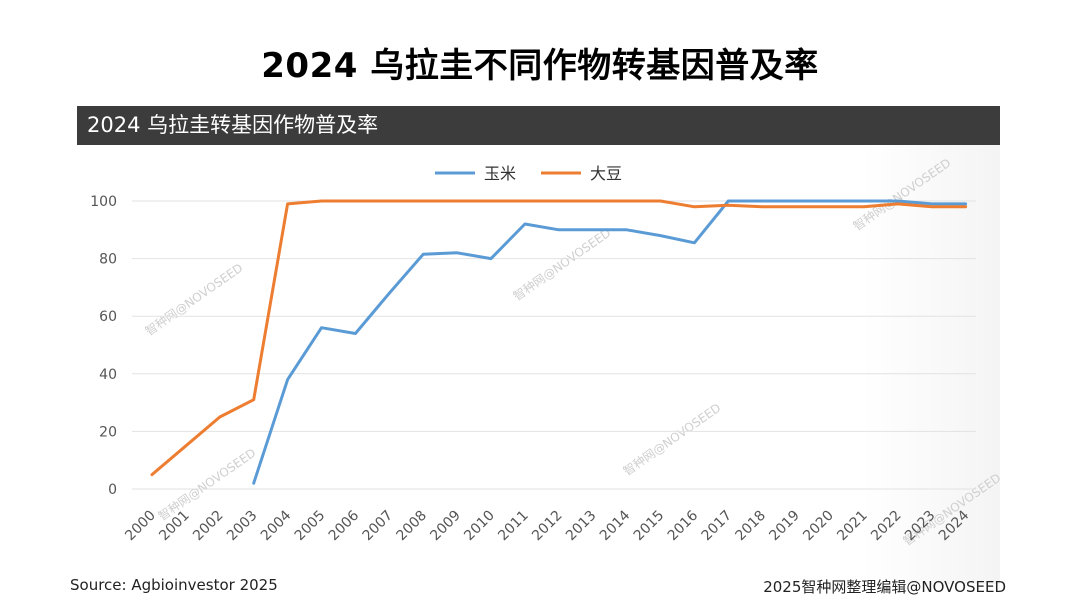 The width and height of the screenshot is (1080, 608). Describe the element at coordinates (528, 173) in the screenshot. I see `legend: 玉米 大豆` at that location.